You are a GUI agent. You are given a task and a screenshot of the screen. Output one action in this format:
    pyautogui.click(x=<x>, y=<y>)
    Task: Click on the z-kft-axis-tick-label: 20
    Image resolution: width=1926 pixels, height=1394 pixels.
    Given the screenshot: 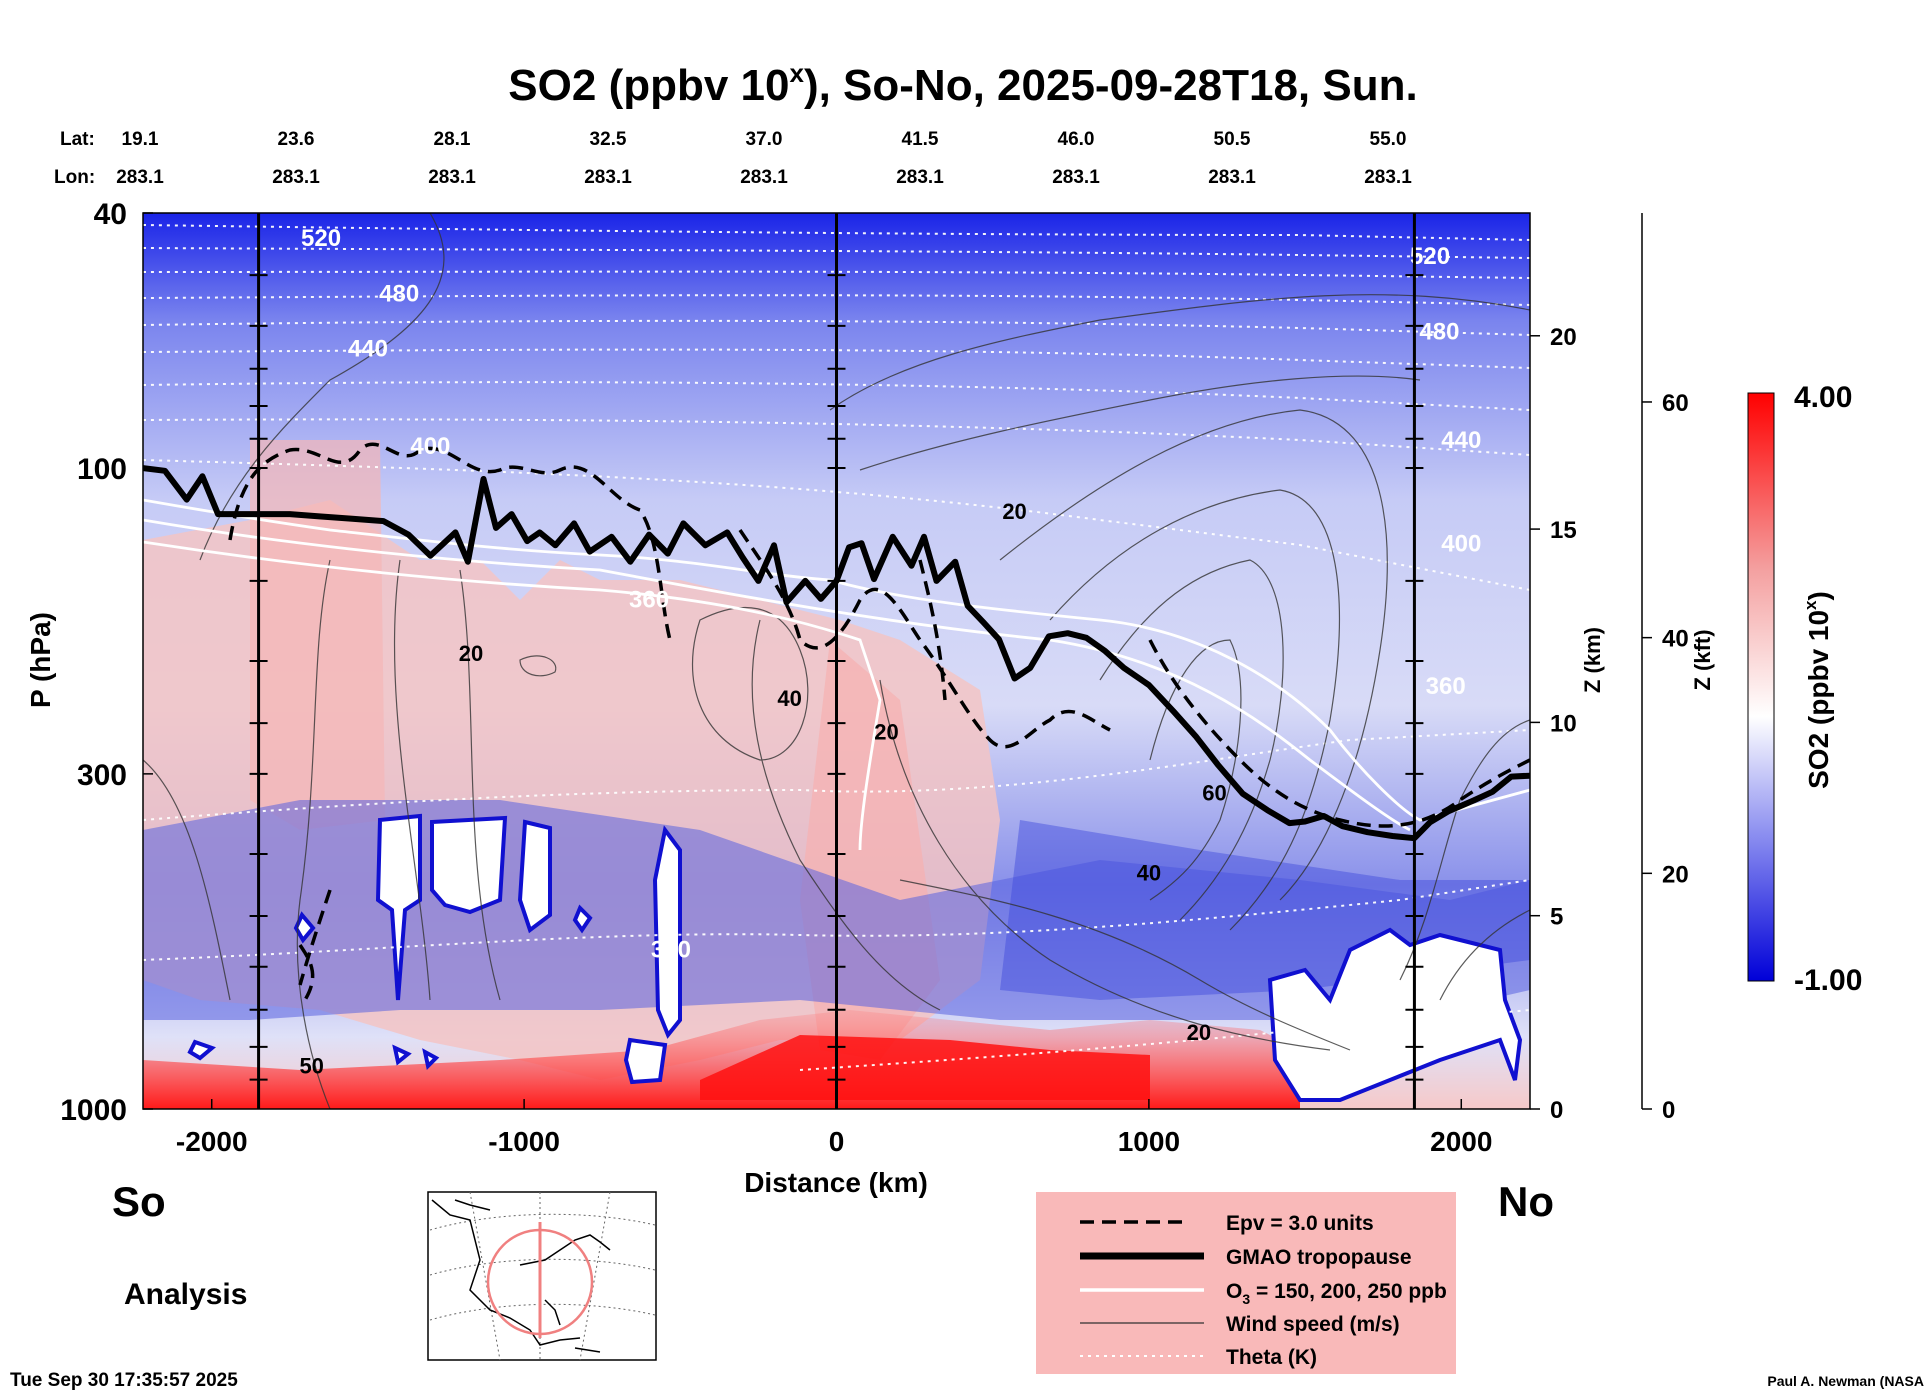 What is the action you would take?
    pyautogui.click(x=1675, y=874)
    